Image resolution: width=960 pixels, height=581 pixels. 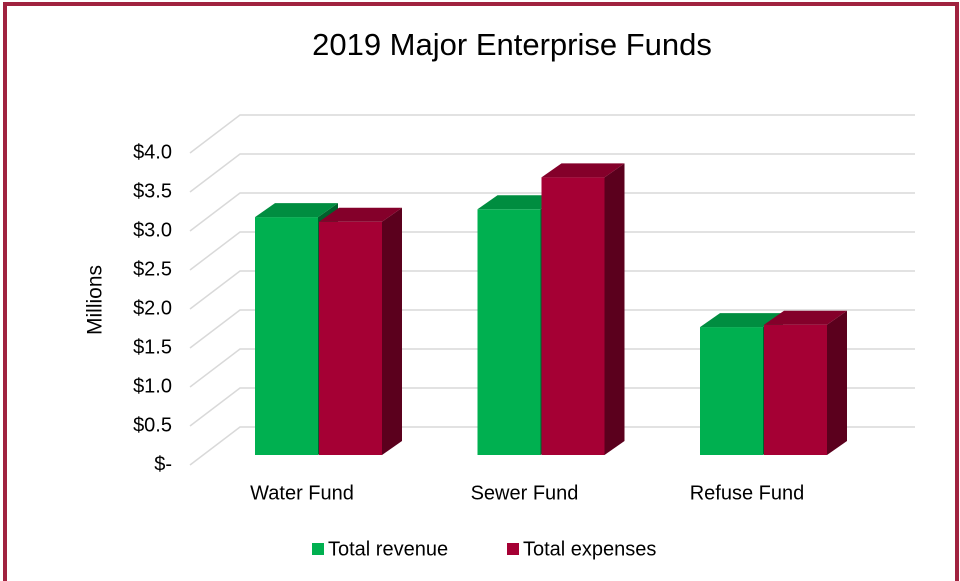 What do you see at coordinates (95, 300) in the screenshot?
I see `y-axis-label: Millions` at bounding box center [95, 300].